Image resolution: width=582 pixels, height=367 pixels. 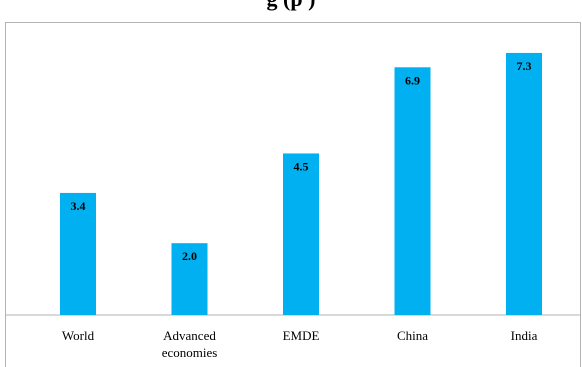 I want to click on bar-china, so click(x=412, y=191).